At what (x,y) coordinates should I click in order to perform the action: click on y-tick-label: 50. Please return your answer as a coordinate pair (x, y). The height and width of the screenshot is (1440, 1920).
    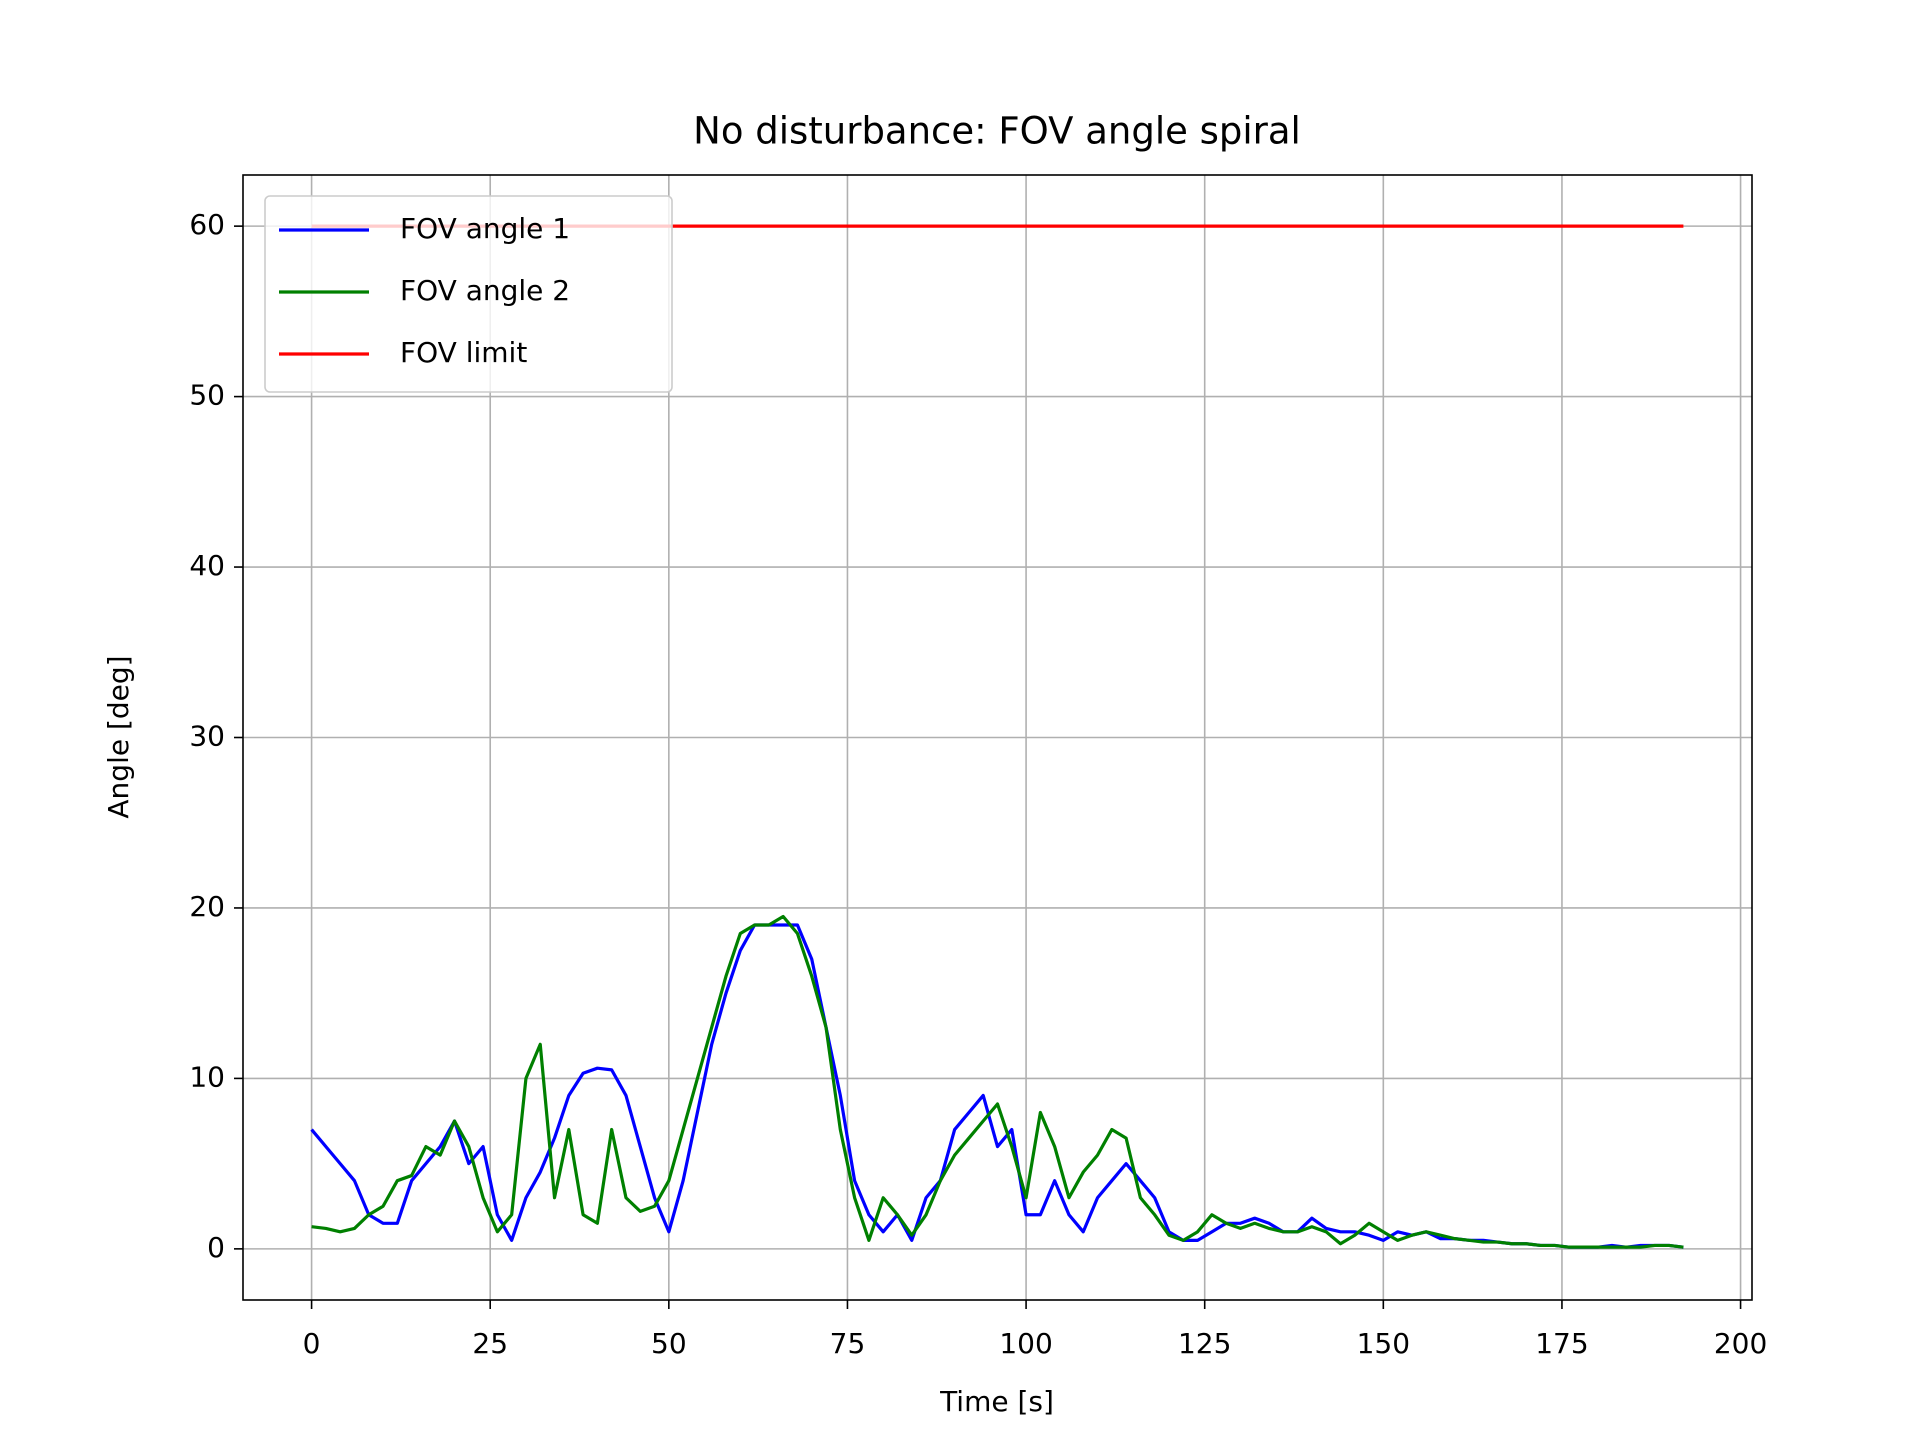
    Looking at the image, I should click on (207, 395).